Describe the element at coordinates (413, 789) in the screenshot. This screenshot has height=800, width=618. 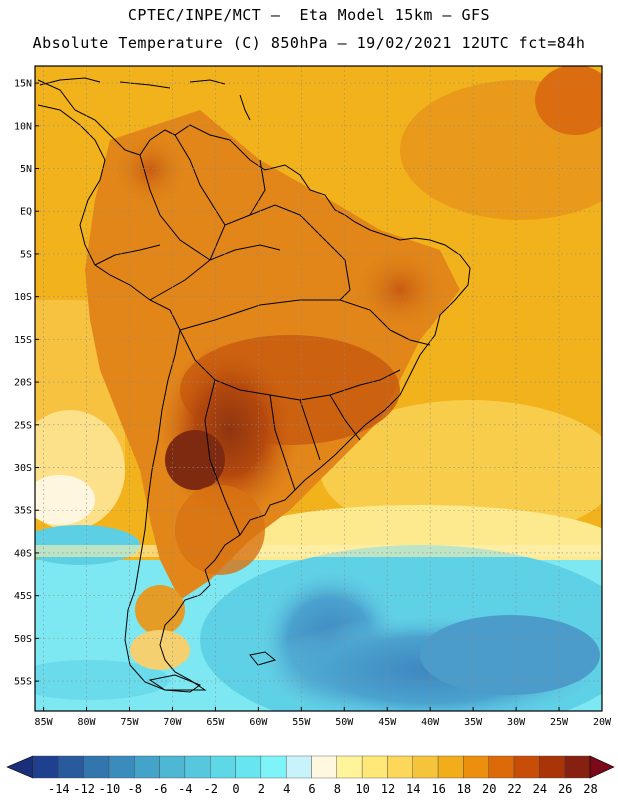
I see `colorbar-label: 14` at that location.